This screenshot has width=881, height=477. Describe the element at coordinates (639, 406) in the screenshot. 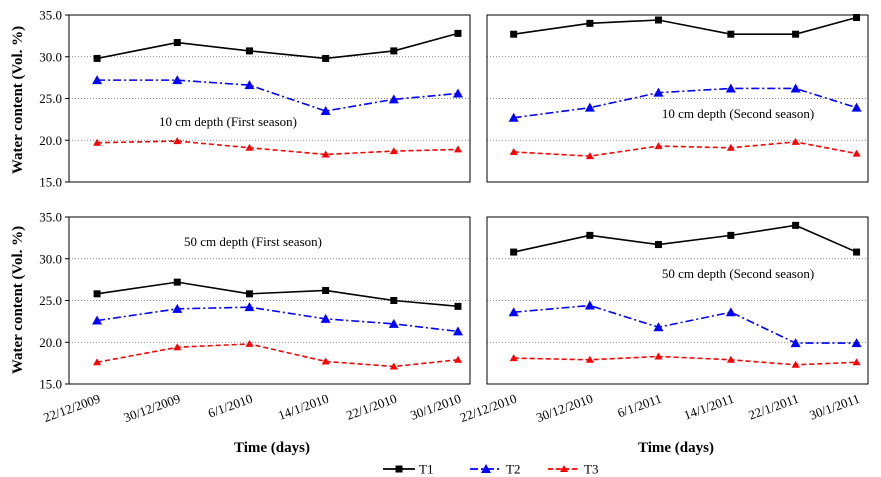

I see `x-tick-label: 6/1/2011` at that location.